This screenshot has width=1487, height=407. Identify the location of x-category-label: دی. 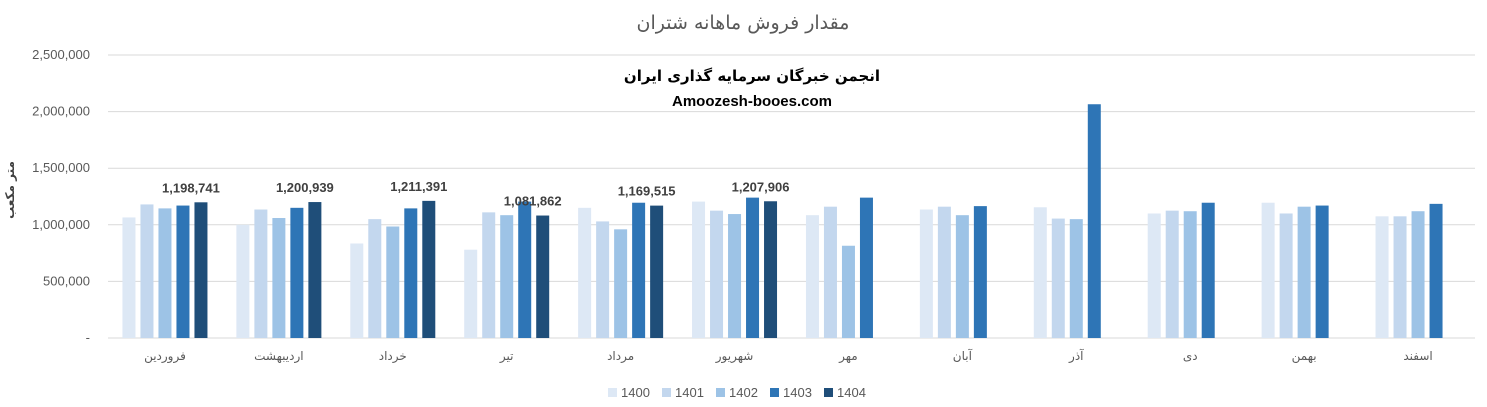
(1190, 356).